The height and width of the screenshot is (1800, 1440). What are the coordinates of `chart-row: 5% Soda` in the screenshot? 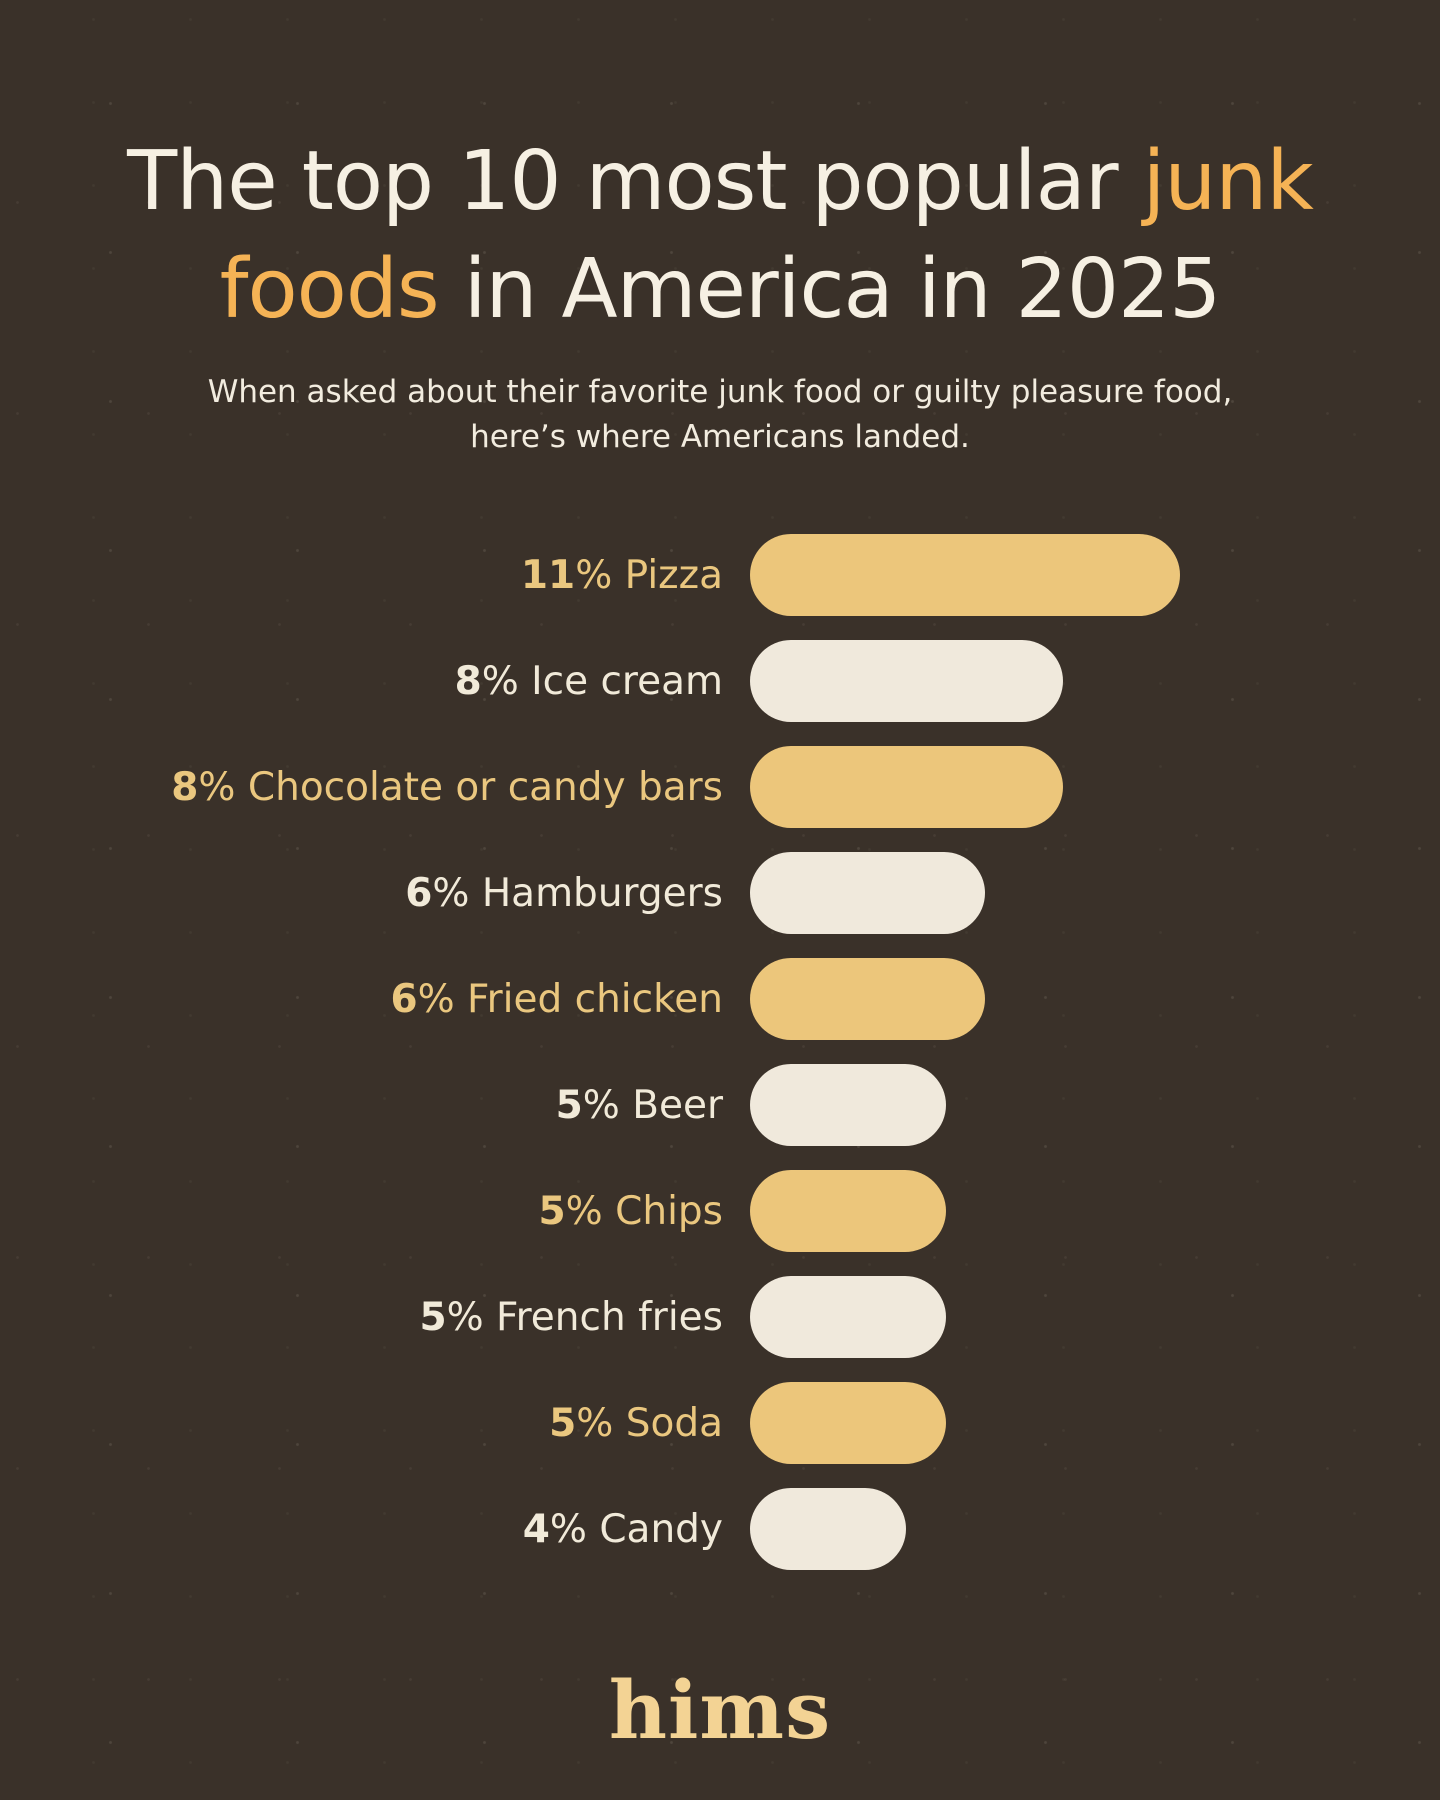 It's located at (720, 1423).